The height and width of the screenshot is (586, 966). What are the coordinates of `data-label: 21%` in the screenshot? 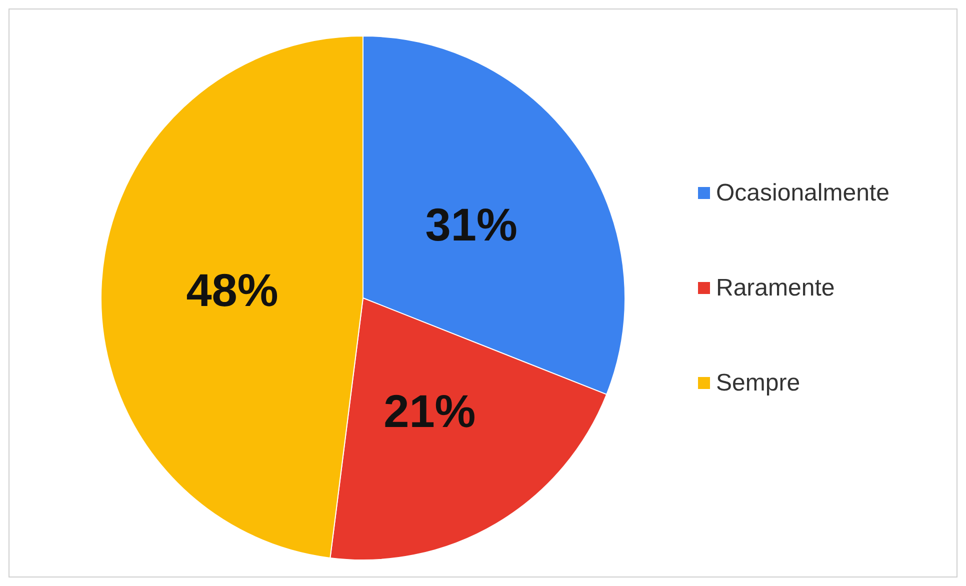 It's located at (430, 410).